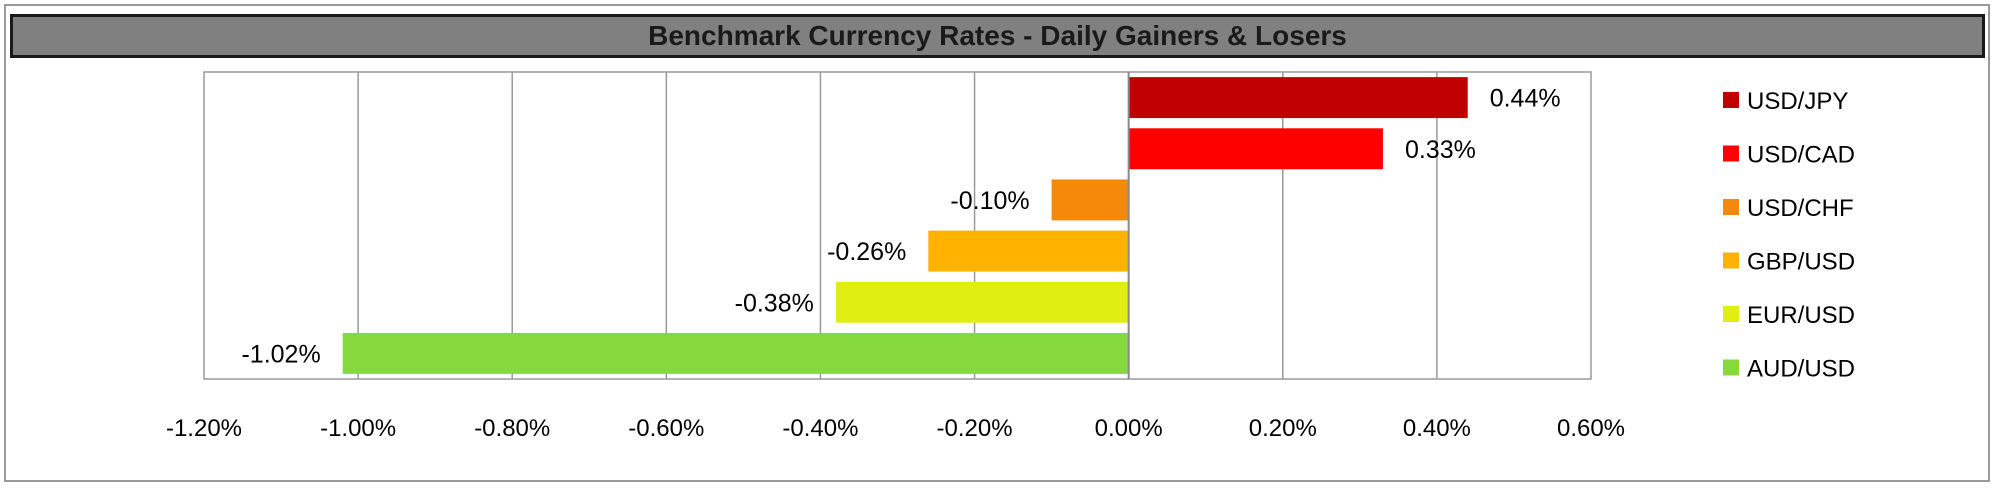 The image size is (1997, 490). Describe the element at coordinates (975, 428) in the screenshot. I see `x-tick-label: -0.20%` at that location.